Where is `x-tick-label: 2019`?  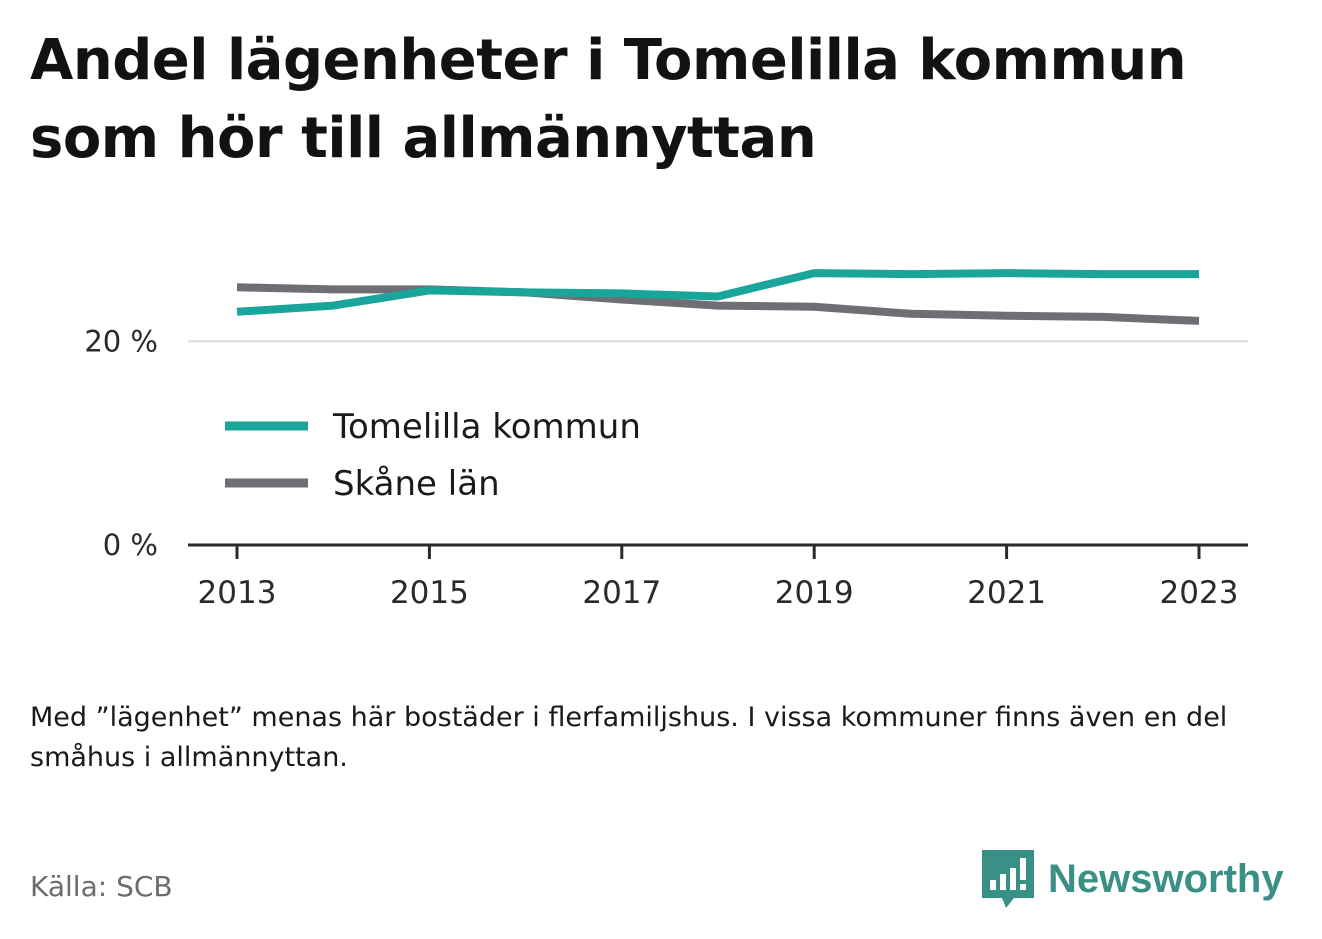 x-tick-label: 2019 is located at coordinates (814, 593).